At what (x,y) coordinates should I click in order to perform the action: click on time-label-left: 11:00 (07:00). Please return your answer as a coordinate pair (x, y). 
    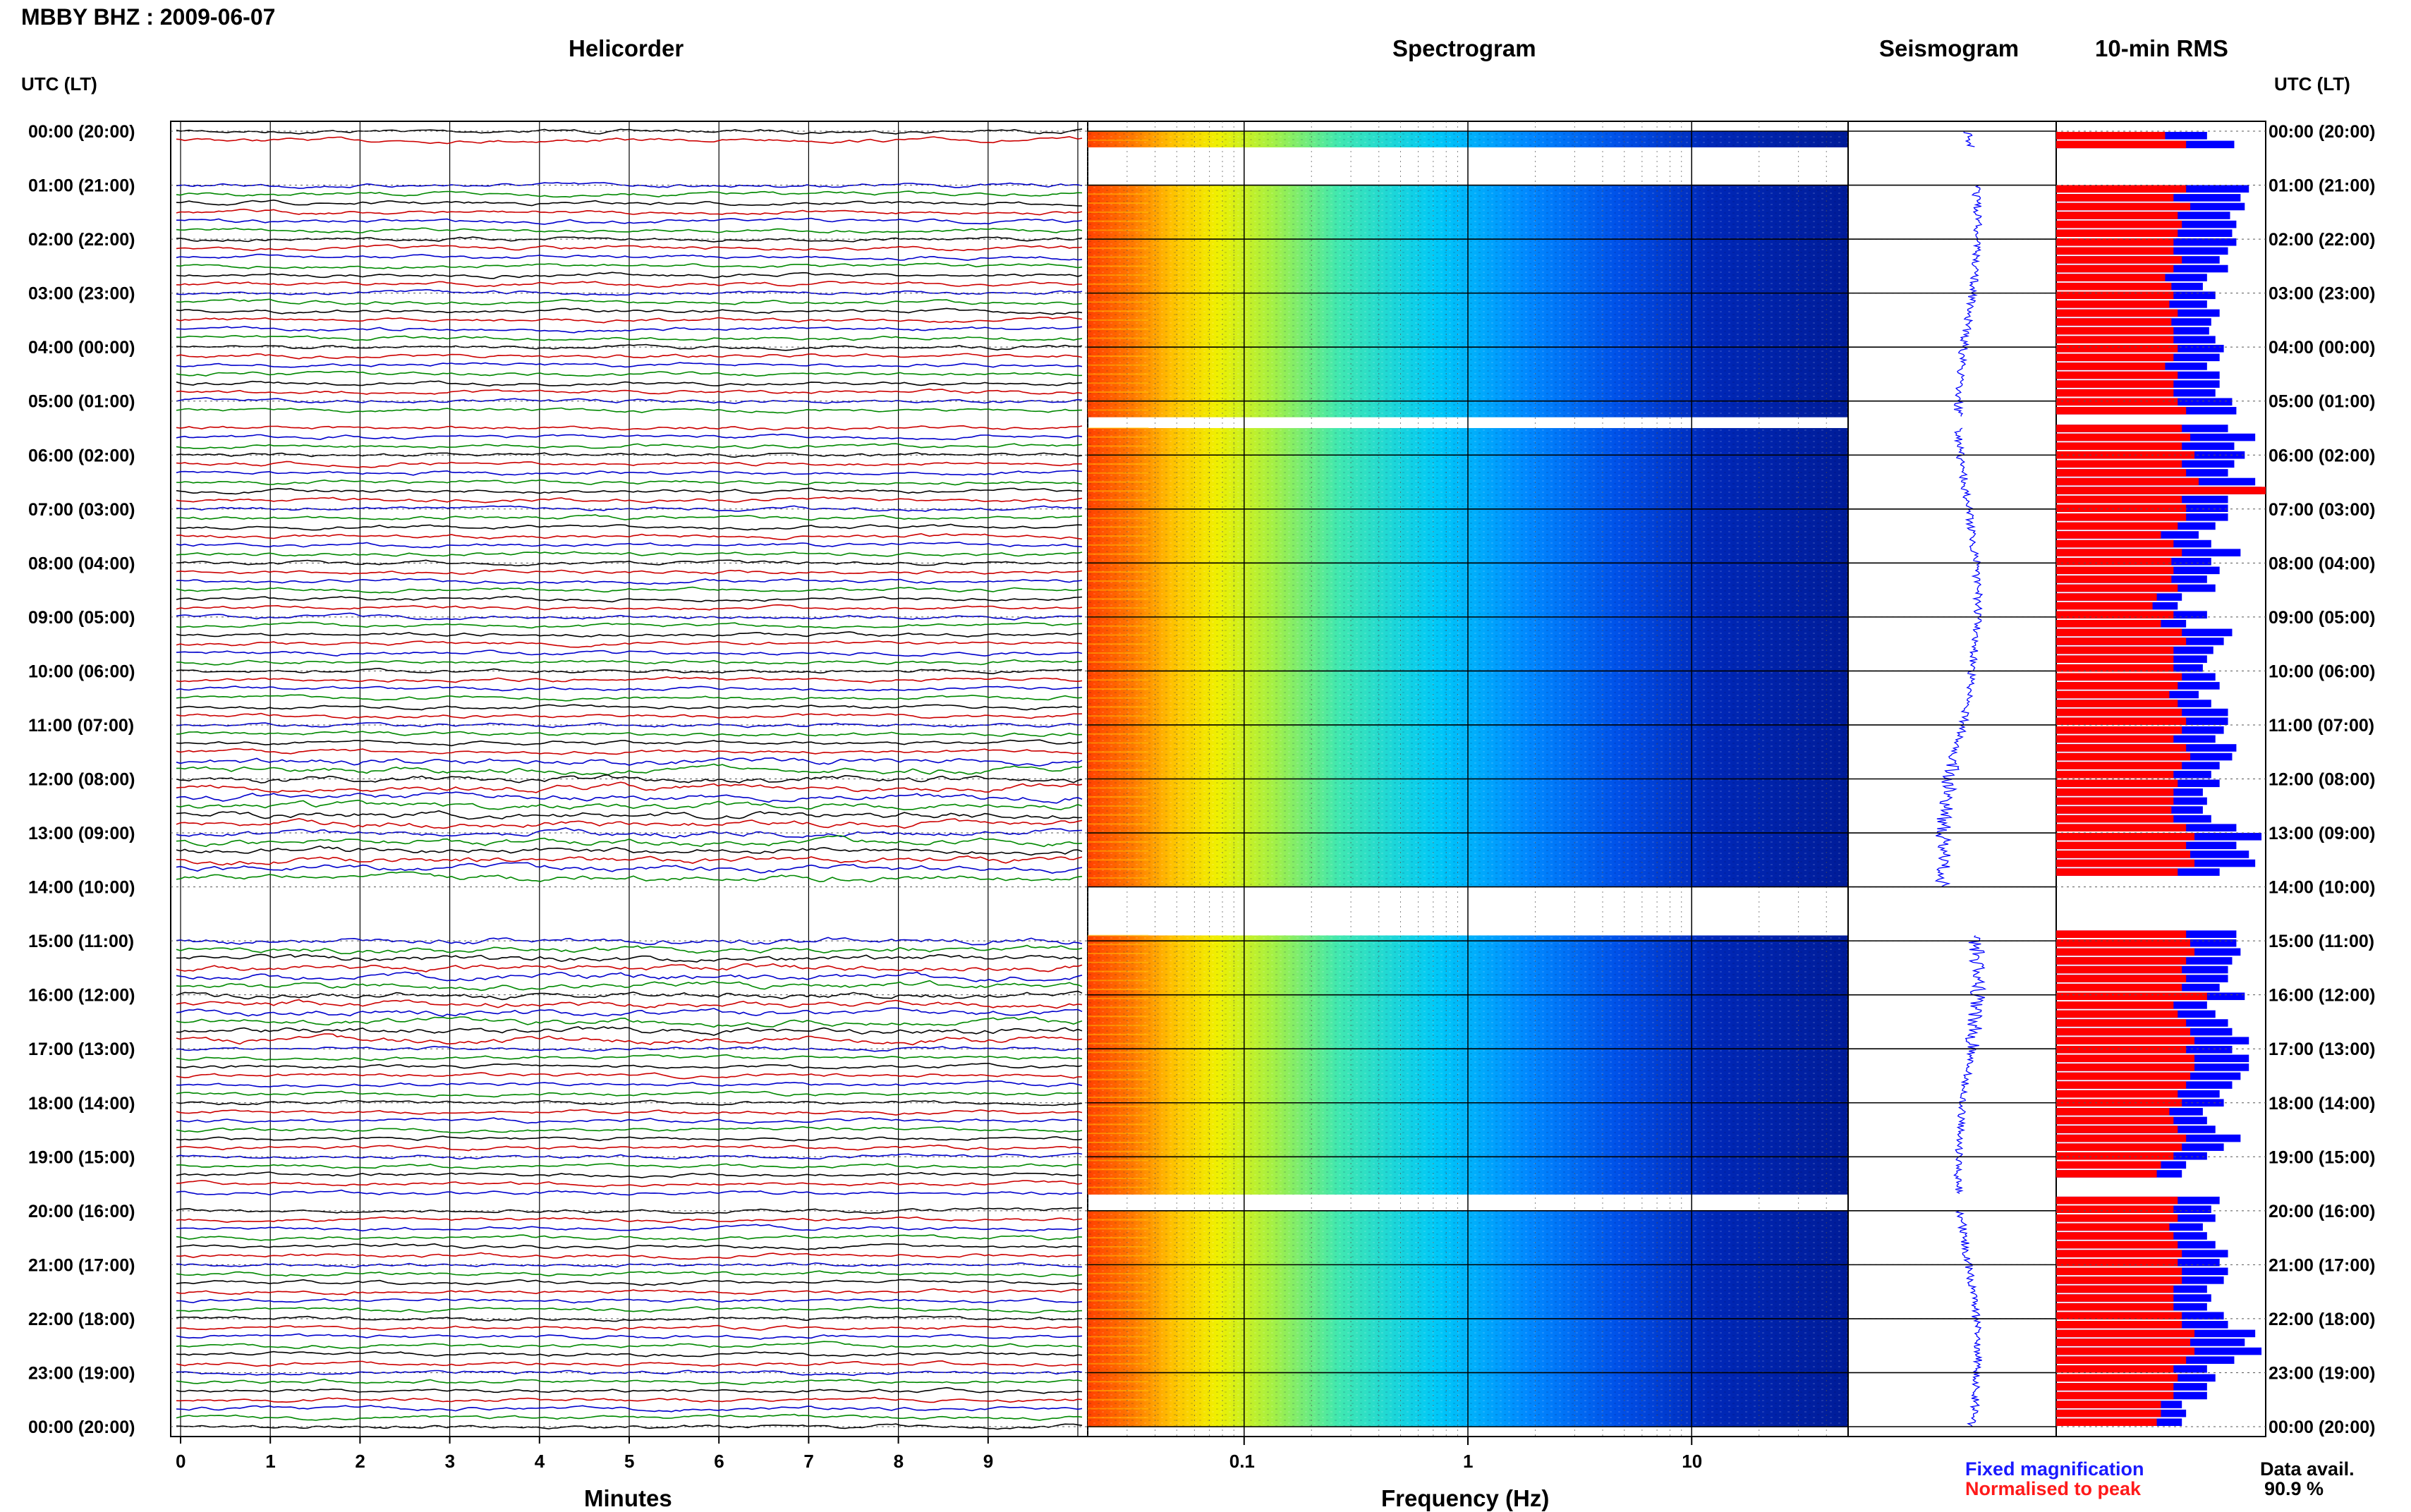
    Looking at the image, I should click on (81, 726).